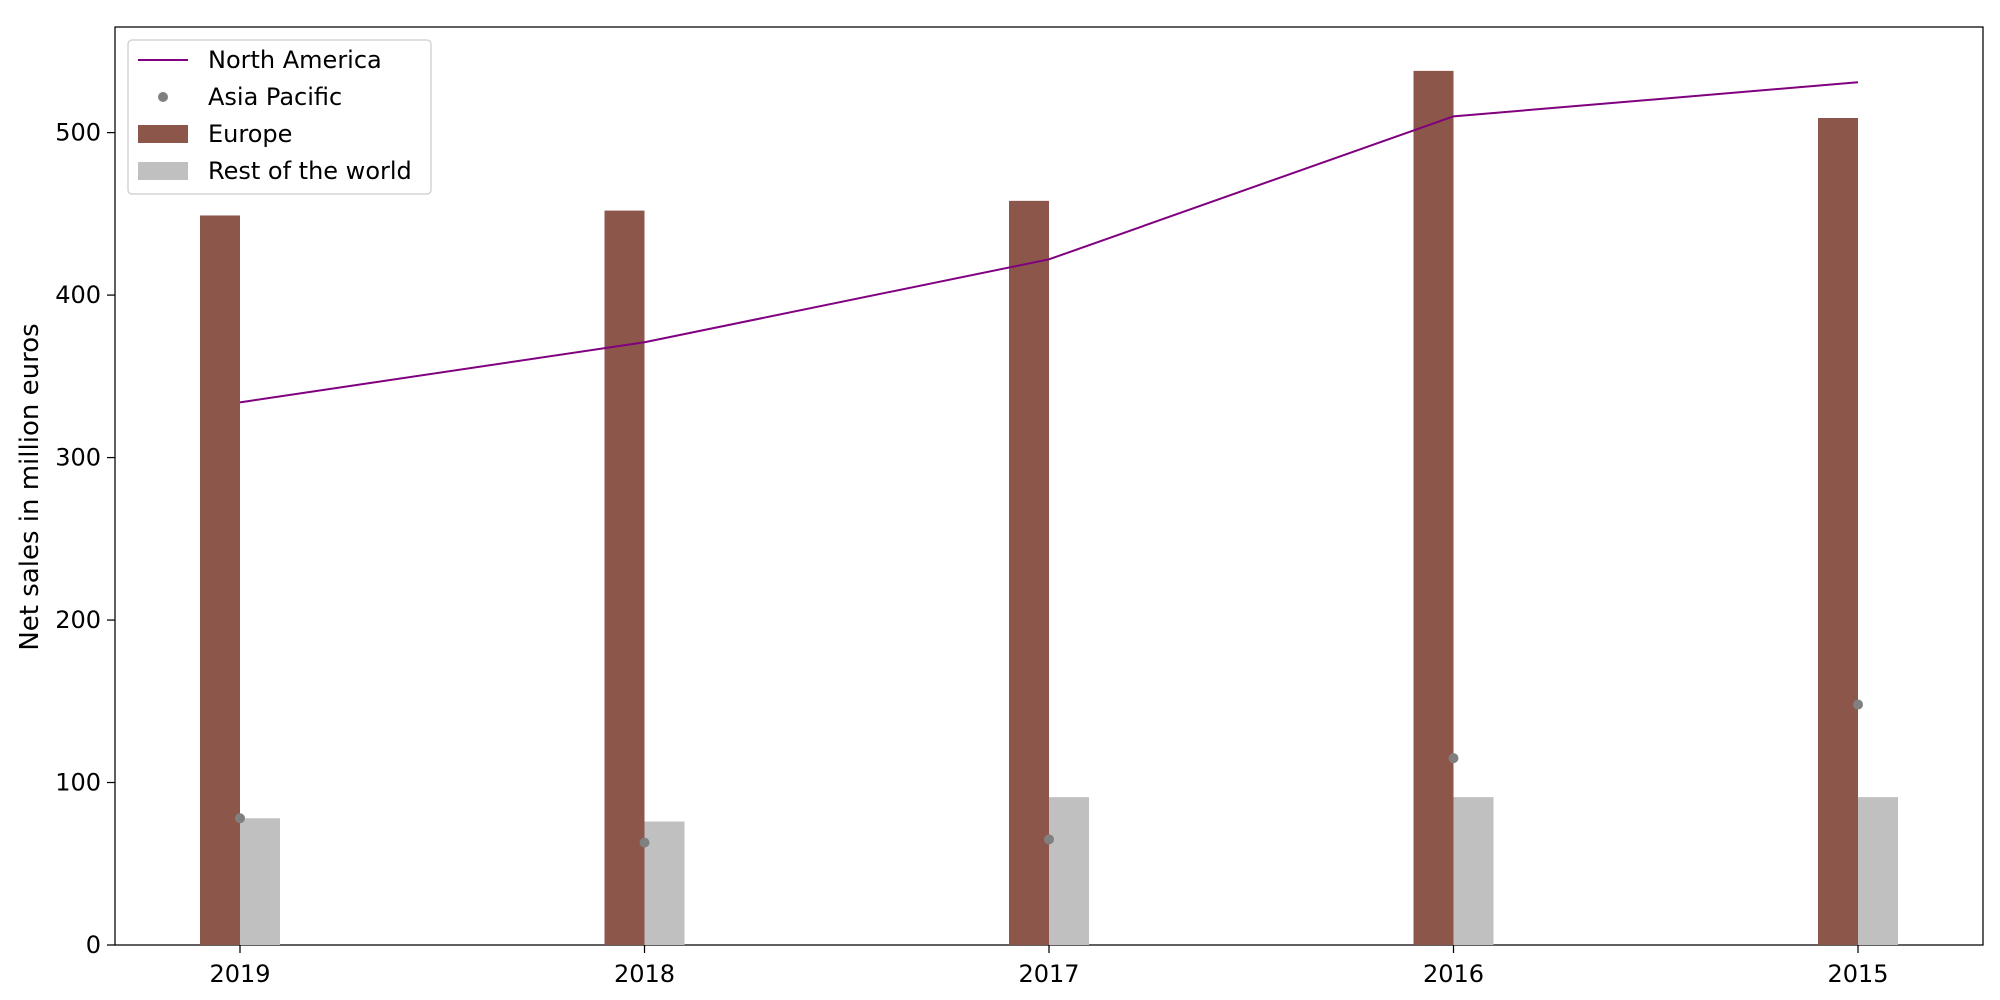  Describe the element at coordinates (1069, 871) in the screenshot. I see `bar-rest-of-the-world-2017` at that location.